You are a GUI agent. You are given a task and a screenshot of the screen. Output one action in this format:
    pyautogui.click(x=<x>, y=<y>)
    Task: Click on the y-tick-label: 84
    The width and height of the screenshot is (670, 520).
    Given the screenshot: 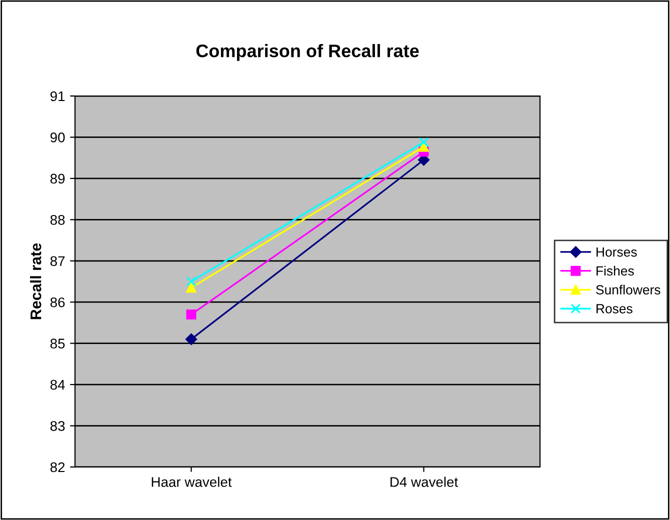 What is the action you would take?
    pyautogui.click(x=57, y=385)
    